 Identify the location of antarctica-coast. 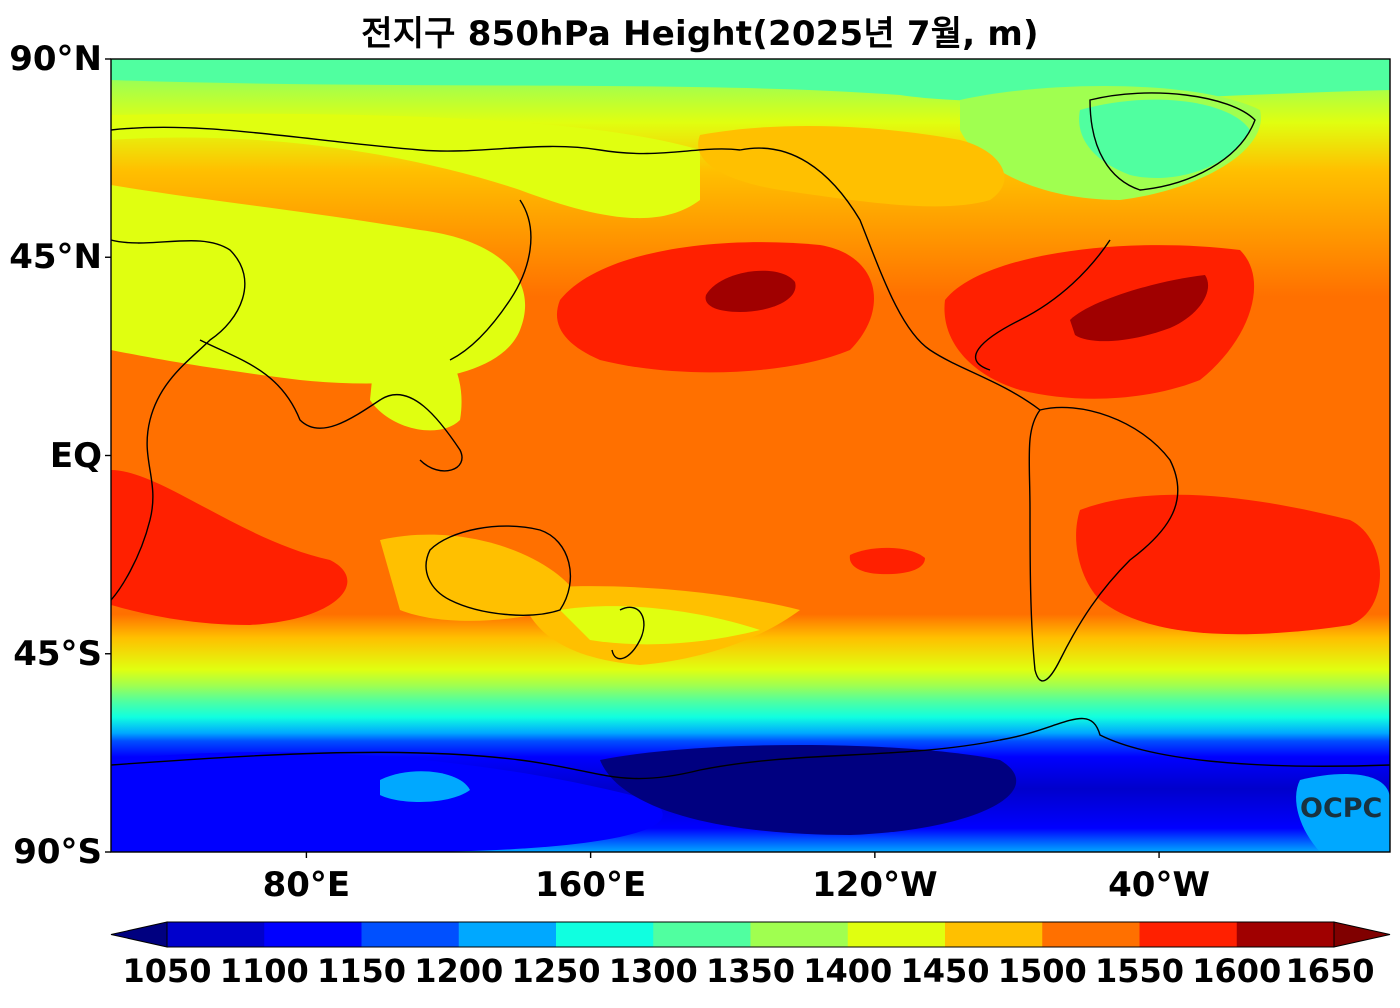
(750, 748).